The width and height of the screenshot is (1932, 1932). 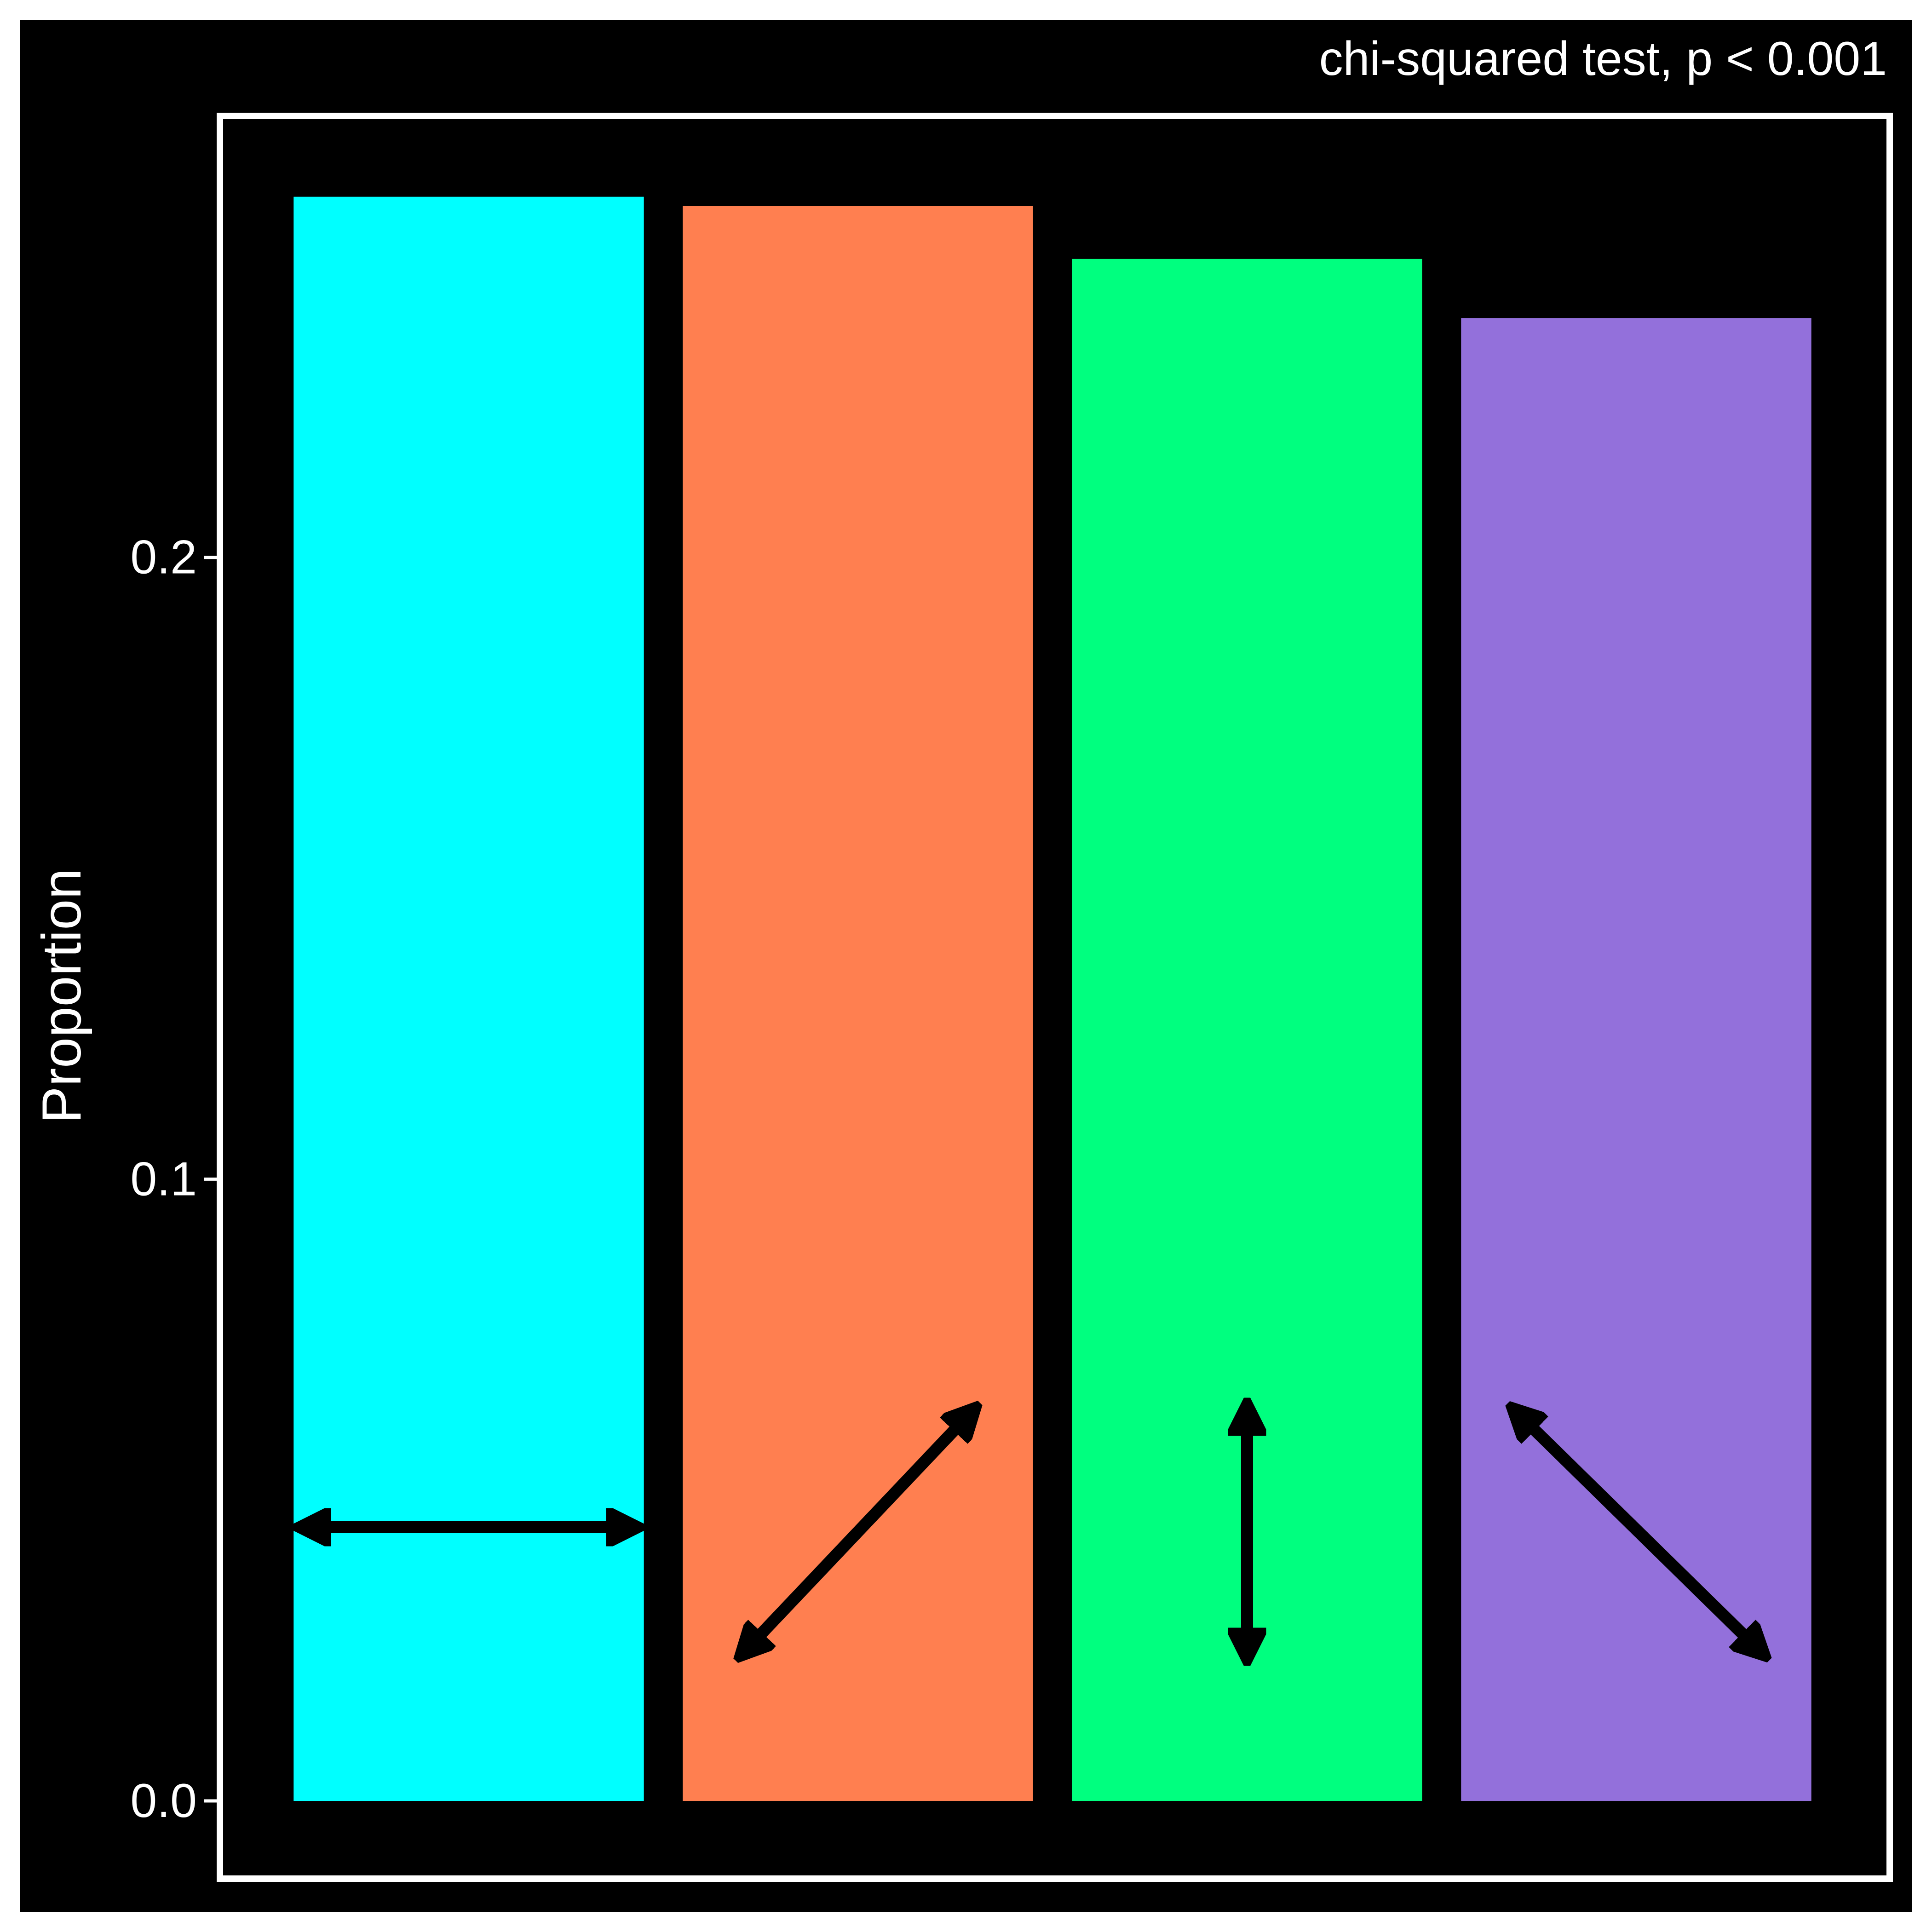 I want to click on y-axis-ticks: 0.0 0.1 0.2, so click(x=173, y=1179).